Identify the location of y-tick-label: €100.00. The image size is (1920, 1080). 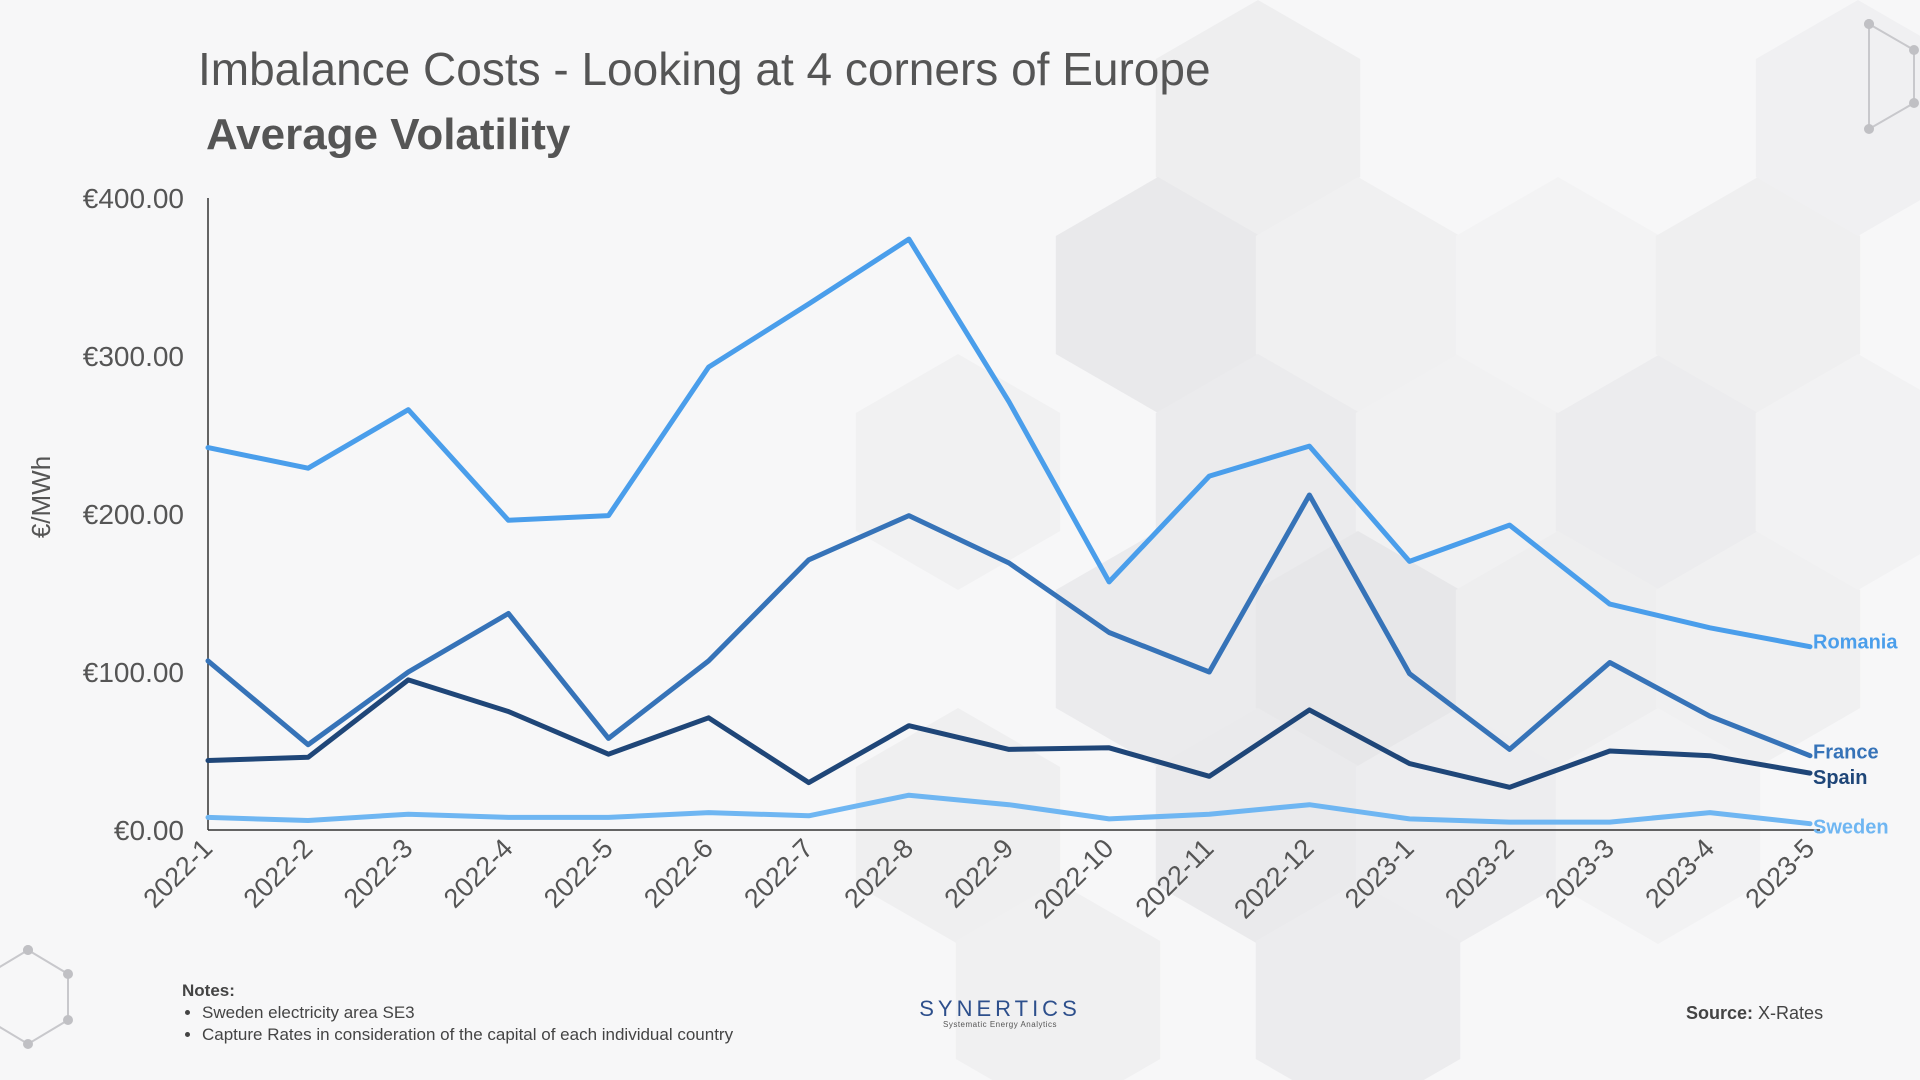
(133, 672).